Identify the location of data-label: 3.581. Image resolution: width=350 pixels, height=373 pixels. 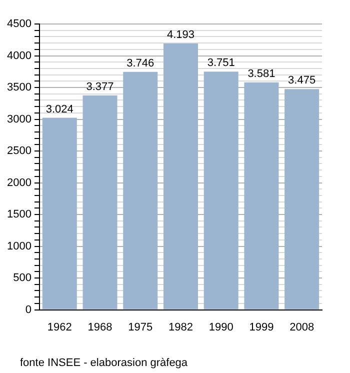
(262, 74).